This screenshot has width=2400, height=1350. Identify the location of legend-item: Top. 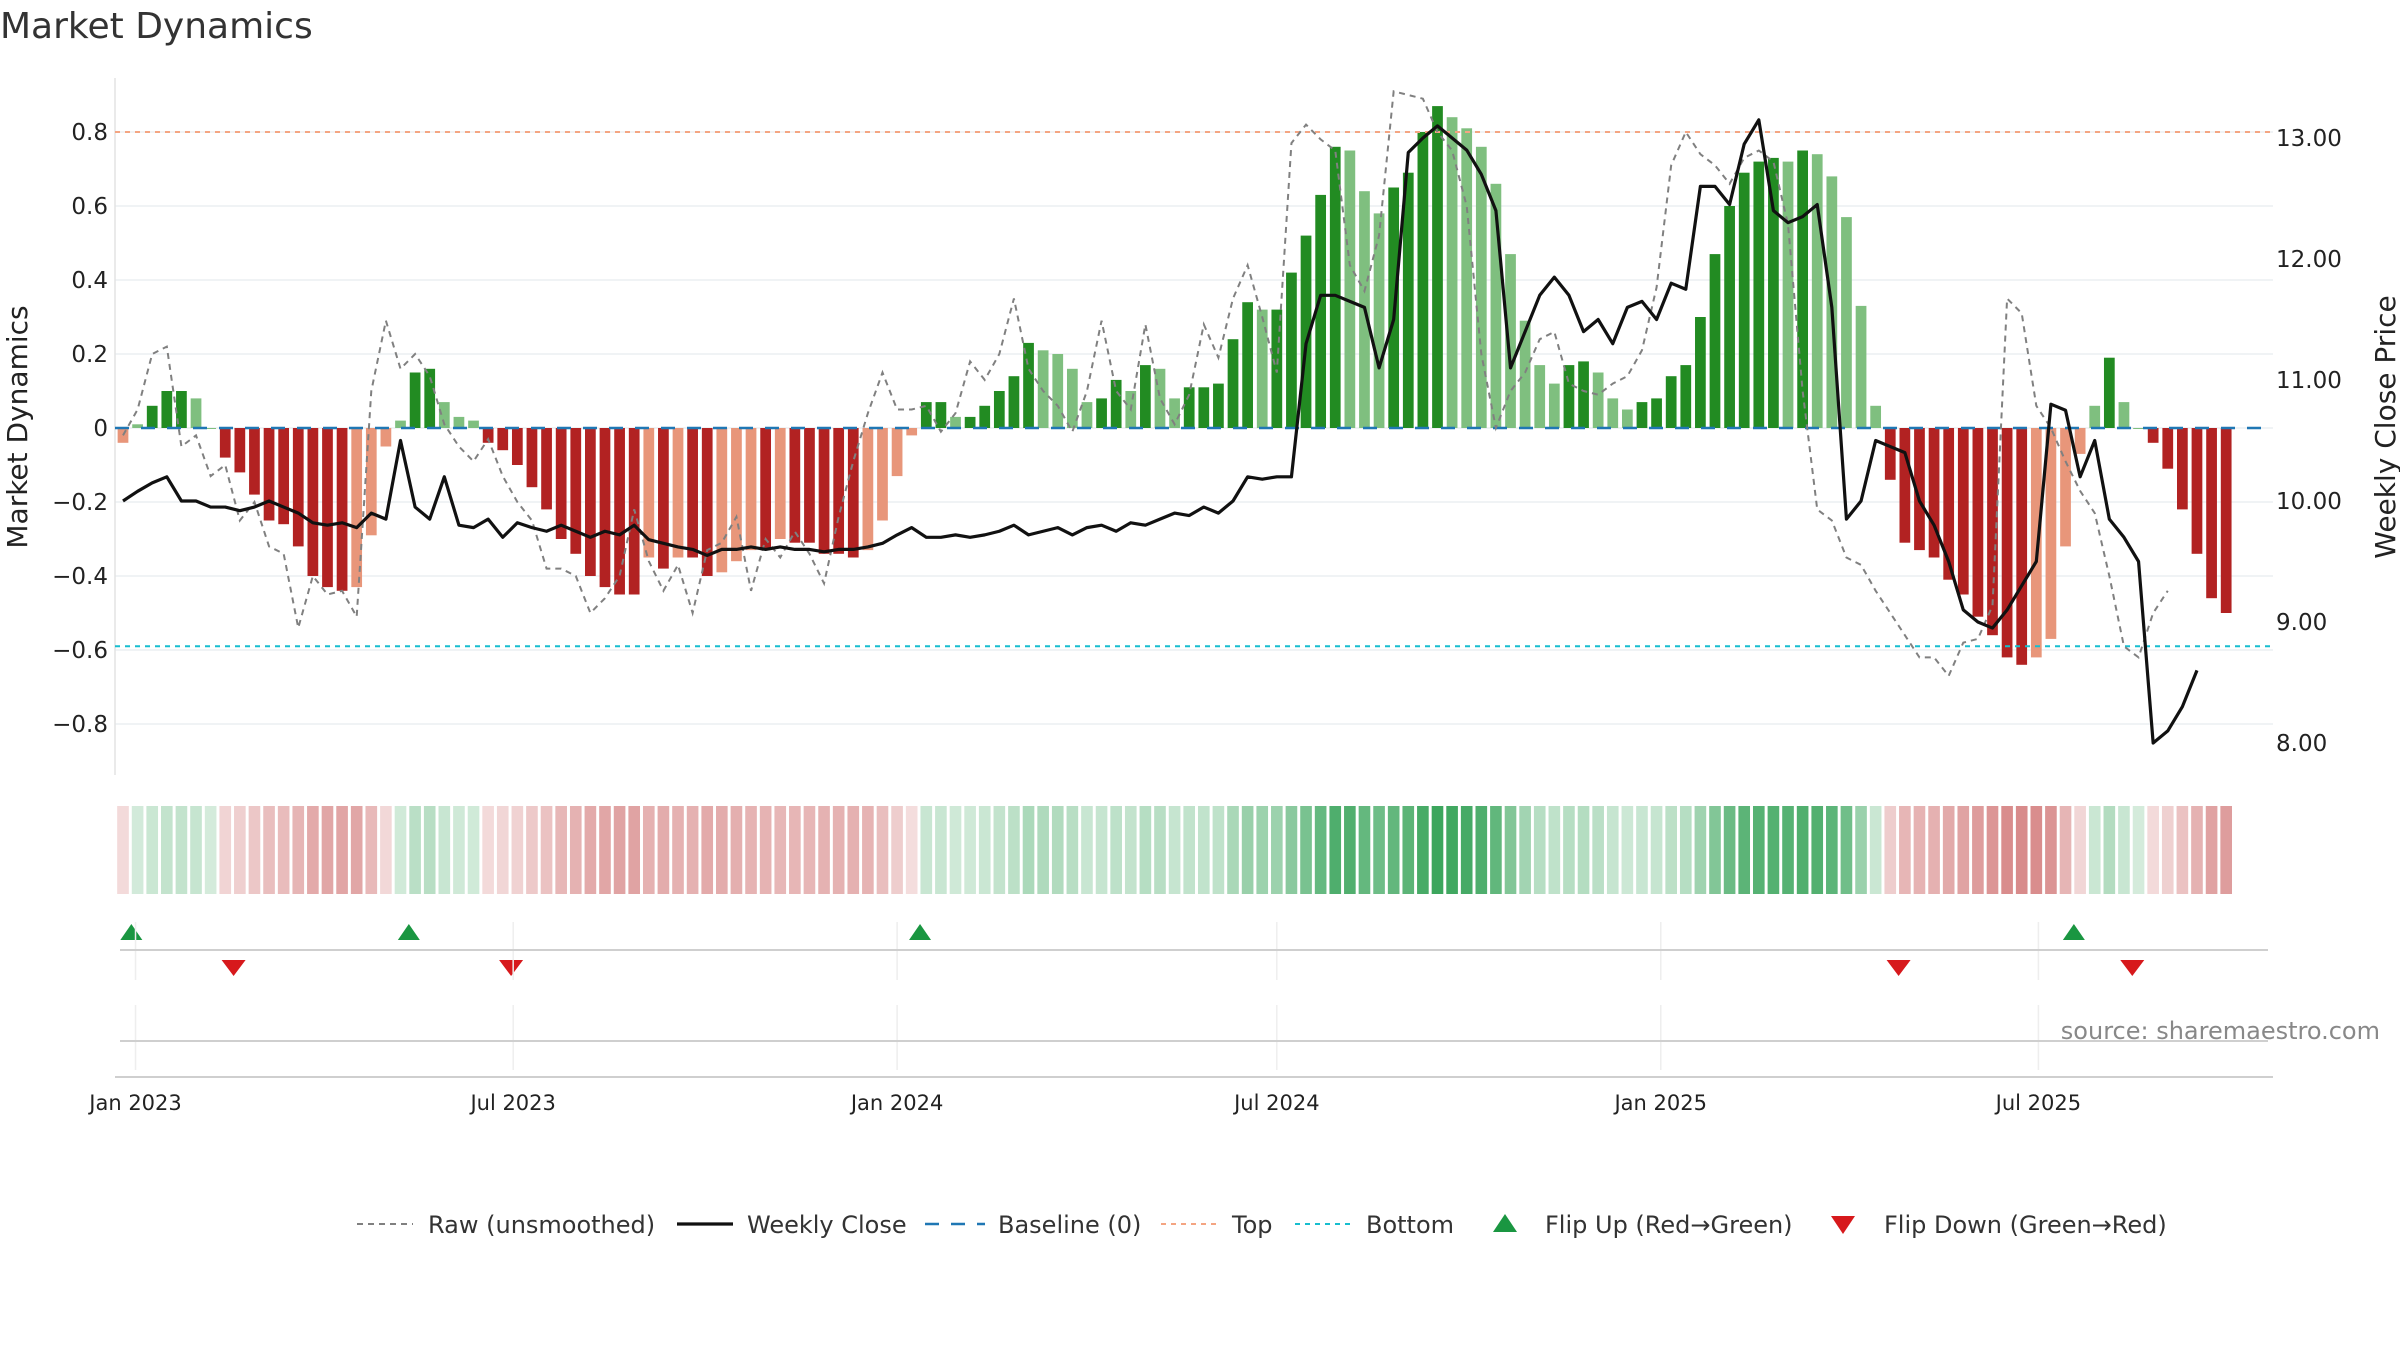
(1217, 1225).